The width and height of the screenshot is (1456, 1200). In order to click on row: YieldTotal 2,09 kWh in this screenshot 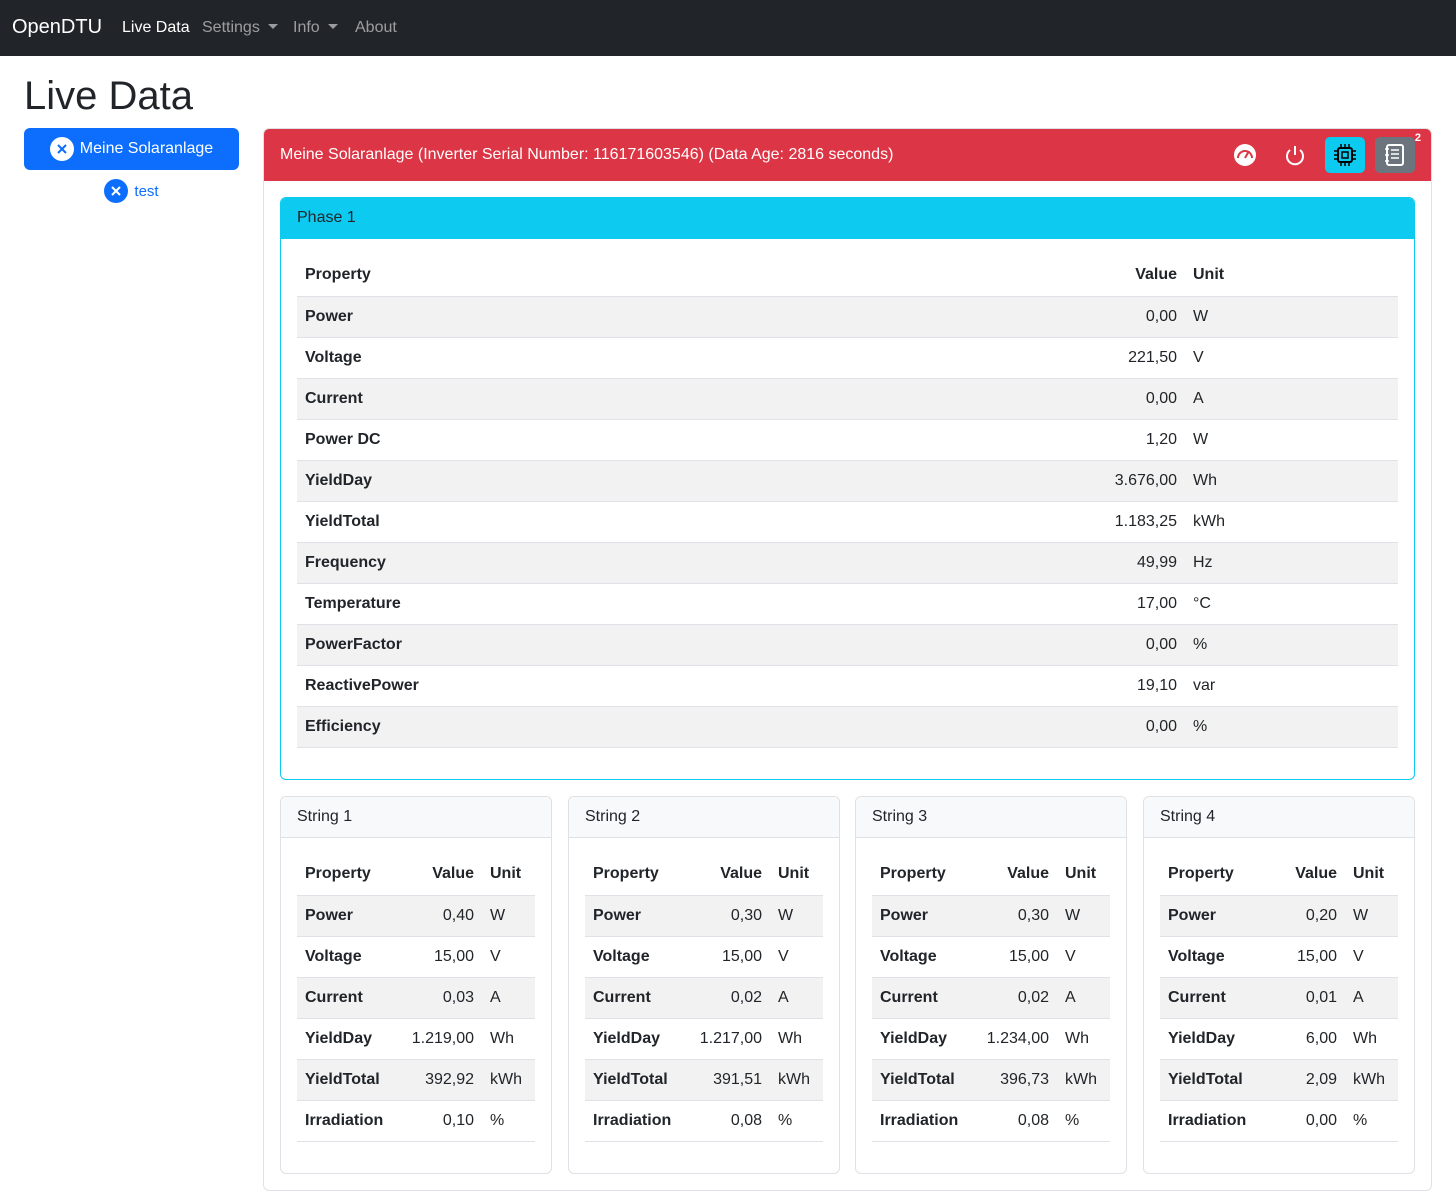, I will do `click(1279, 1080)`.